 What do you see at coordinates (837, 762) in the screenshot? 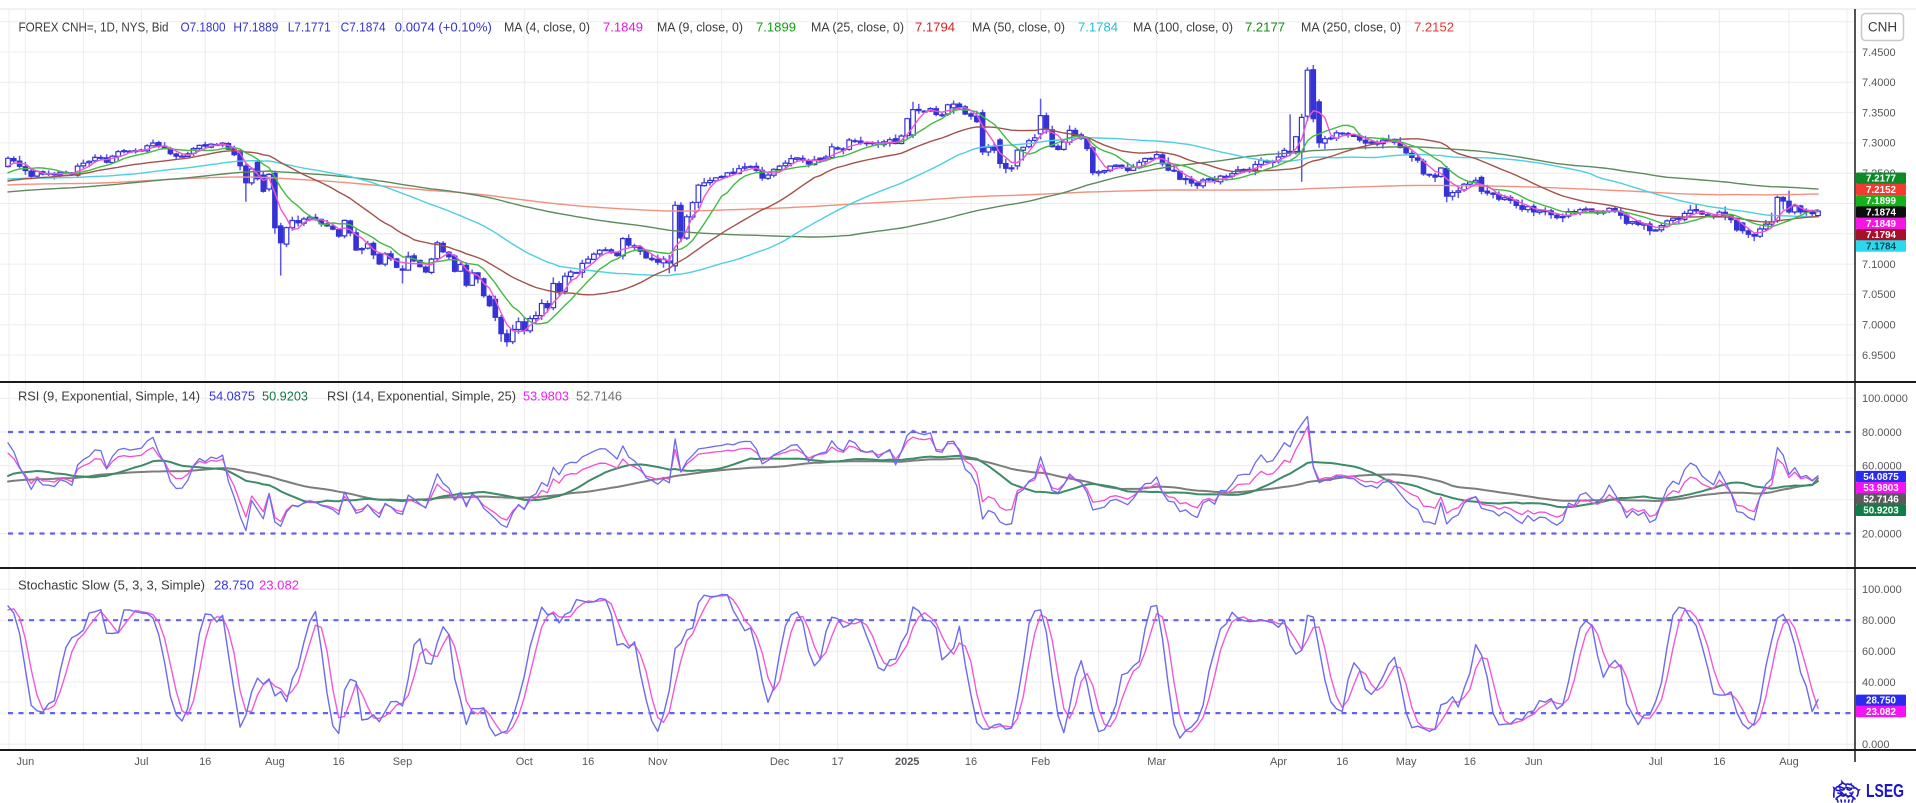
I see `svg-text: 17` at bounding box center [837, 762].